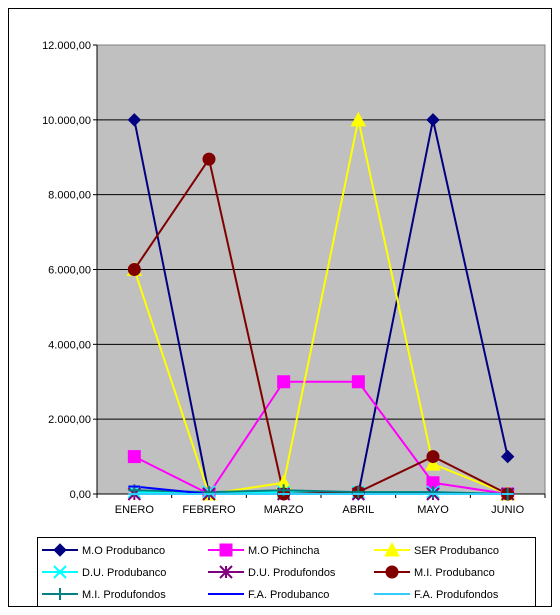 The height and width of the screenshot is (615, 560). Describe the element at coordinates (284, 551) in the screenshot. I see `legend-label: M.O Pichincha` at that location.